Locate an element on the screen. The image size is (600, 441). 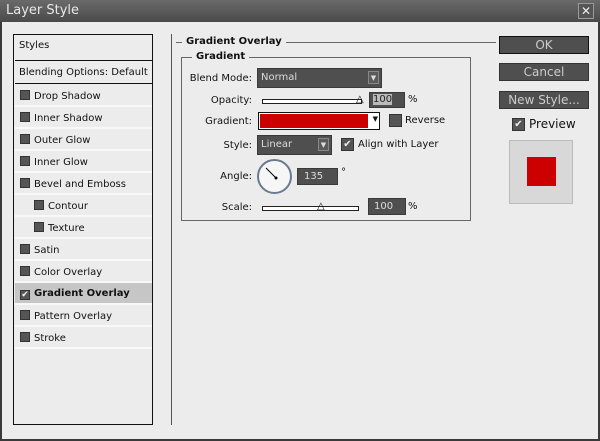
style-item-pattern-overlay: Pattern Overlay is located at coordinates (83, 316).